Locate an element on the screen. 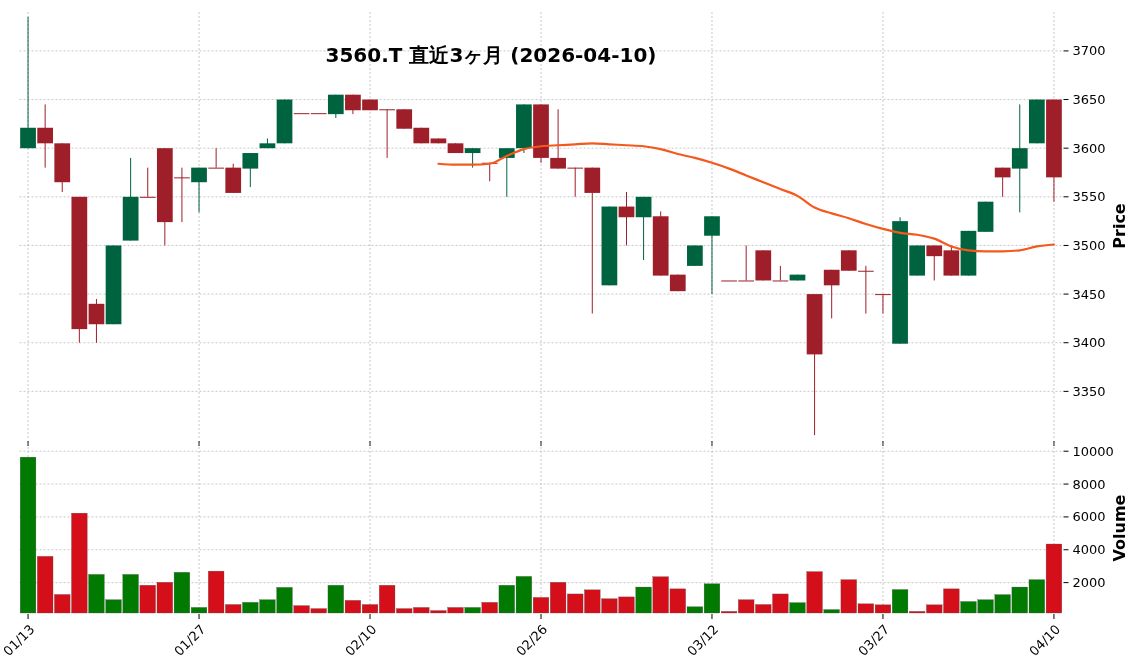  y-tick-label: 3650 is located at coordinates (1089, 100).